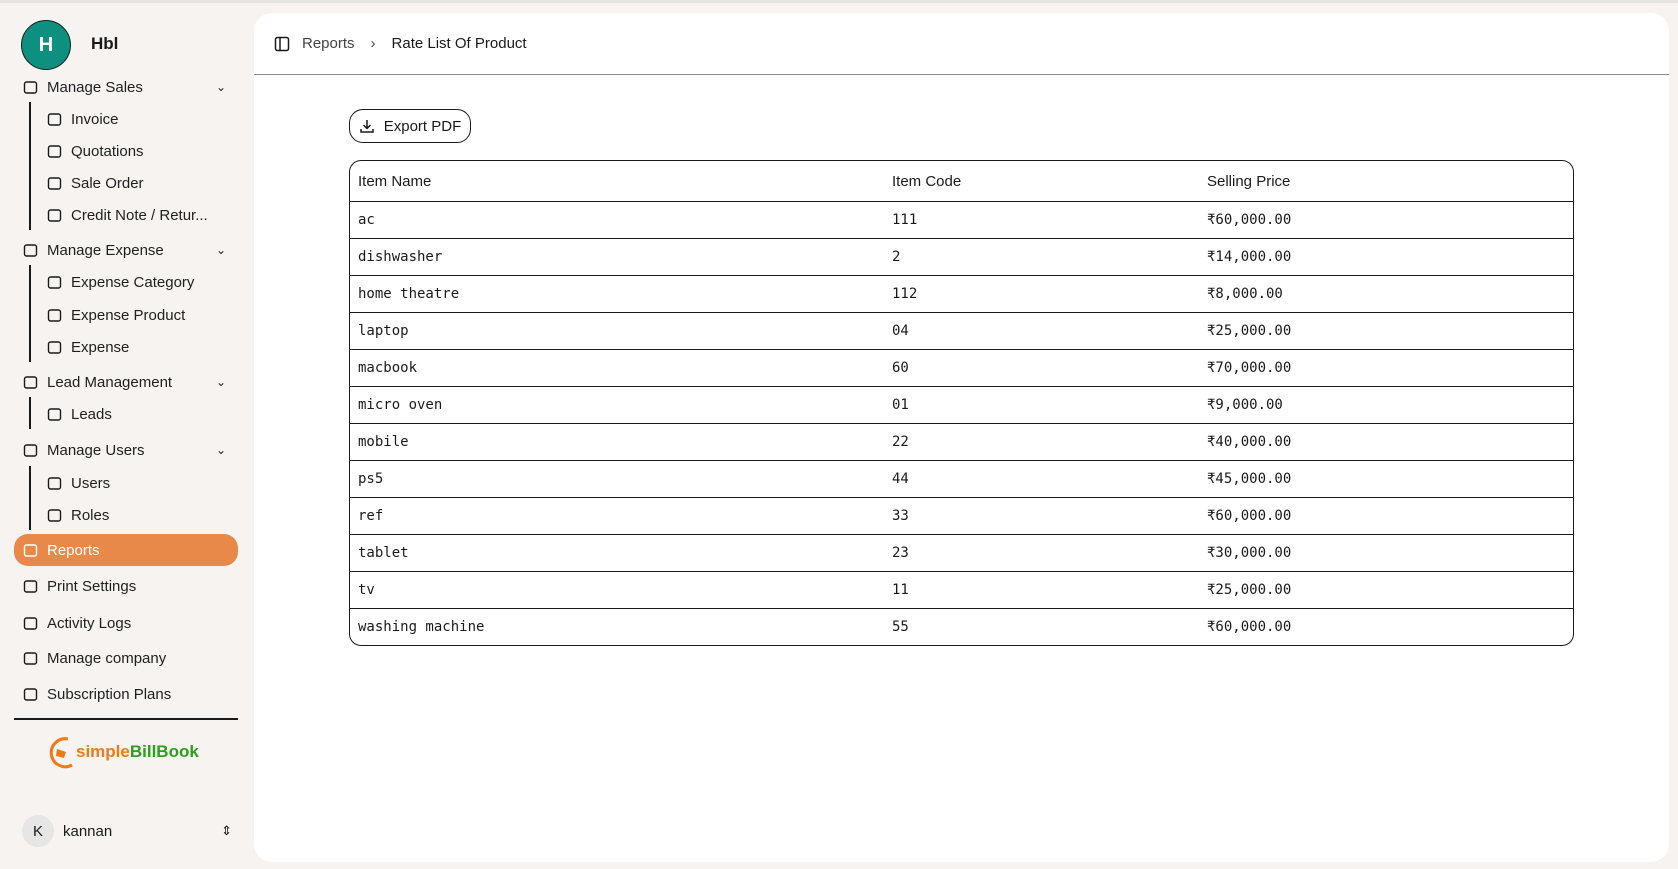 The image size is (1678, 869). What do you see at coordinates (961, 478) in the screenshot?
I see `table-row: ps5 44 ₹45,000.00` at bounding box center [961, 478].